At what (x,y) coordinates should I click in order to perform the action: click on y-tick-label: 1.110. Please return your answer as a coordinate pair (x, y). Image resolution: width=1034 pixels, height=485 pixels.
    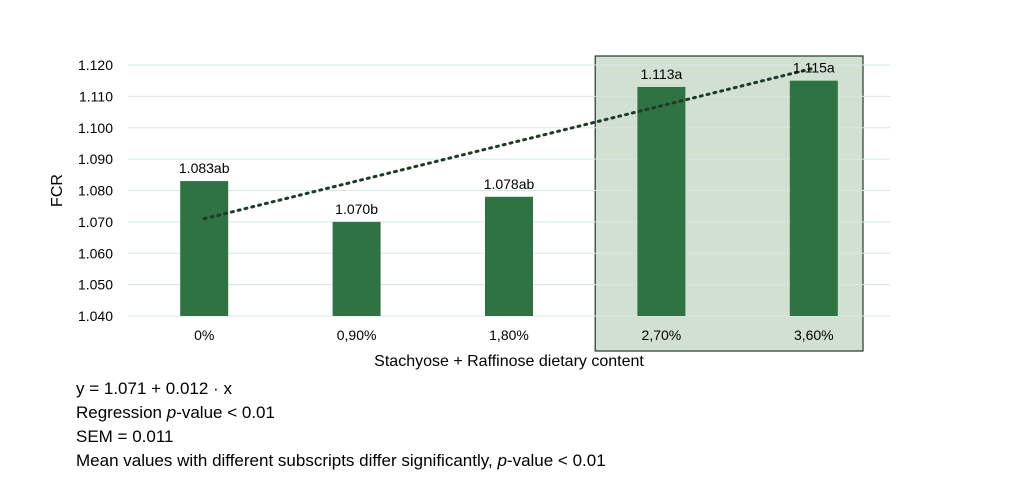
    Looking at the image, I should click on (96, 96).